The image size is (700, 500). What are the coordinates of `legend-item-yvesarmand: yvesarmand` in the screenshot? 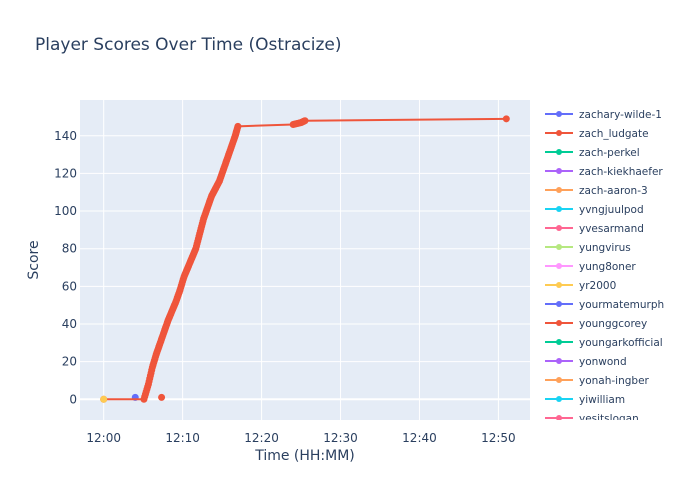 It's located at (594, 229).